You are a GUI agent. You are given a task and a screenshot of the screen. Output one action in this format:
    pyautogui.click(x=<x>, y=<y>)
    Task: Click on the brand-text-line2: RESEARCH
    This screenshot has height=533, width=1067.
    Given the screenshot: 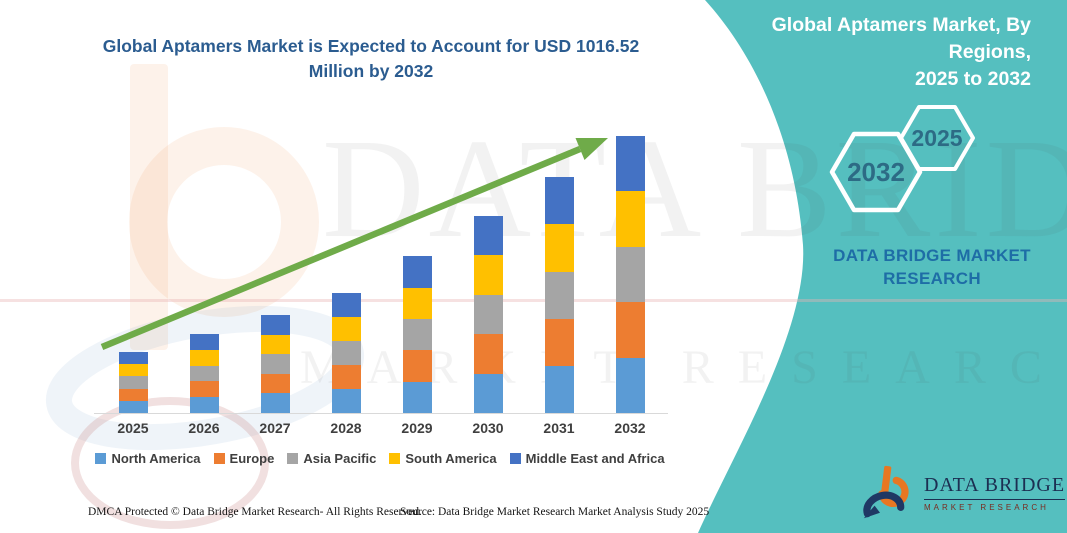 What is the action you would take?
    pyautogui.click(x=932, y=278)
    